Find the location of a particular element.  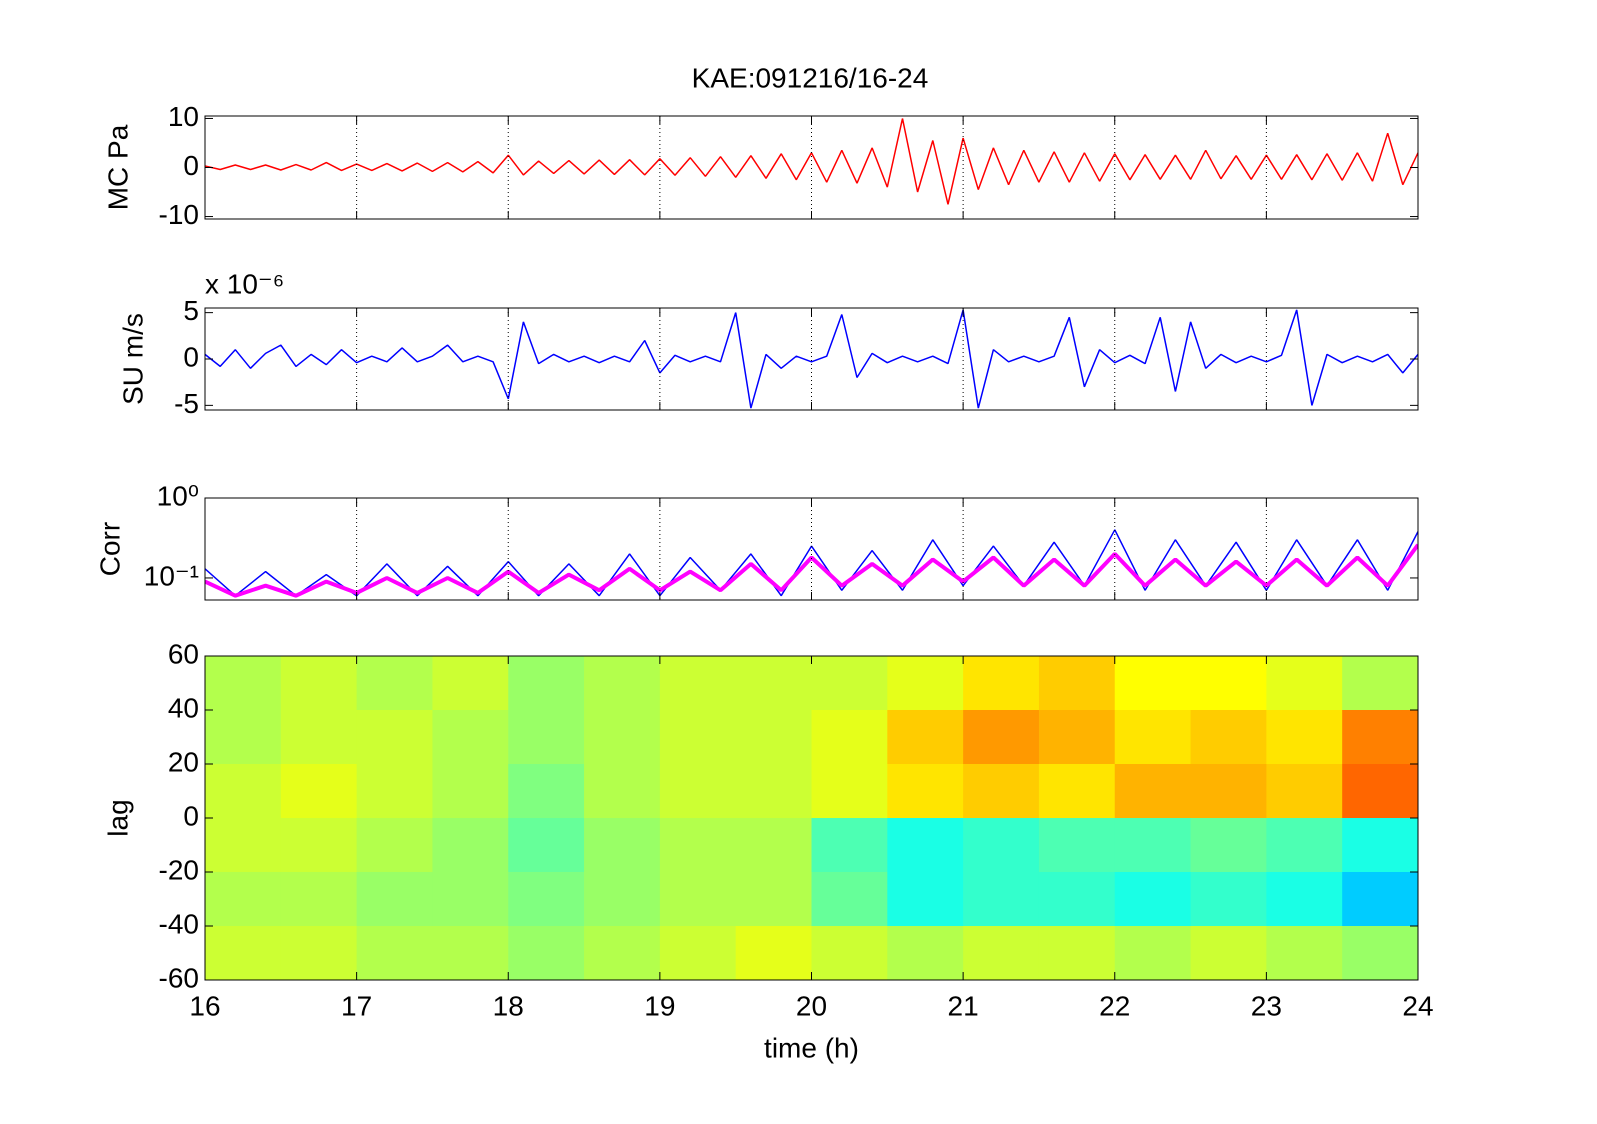

y-tick-label: 10⁰ is located at coordinates (178, 495).